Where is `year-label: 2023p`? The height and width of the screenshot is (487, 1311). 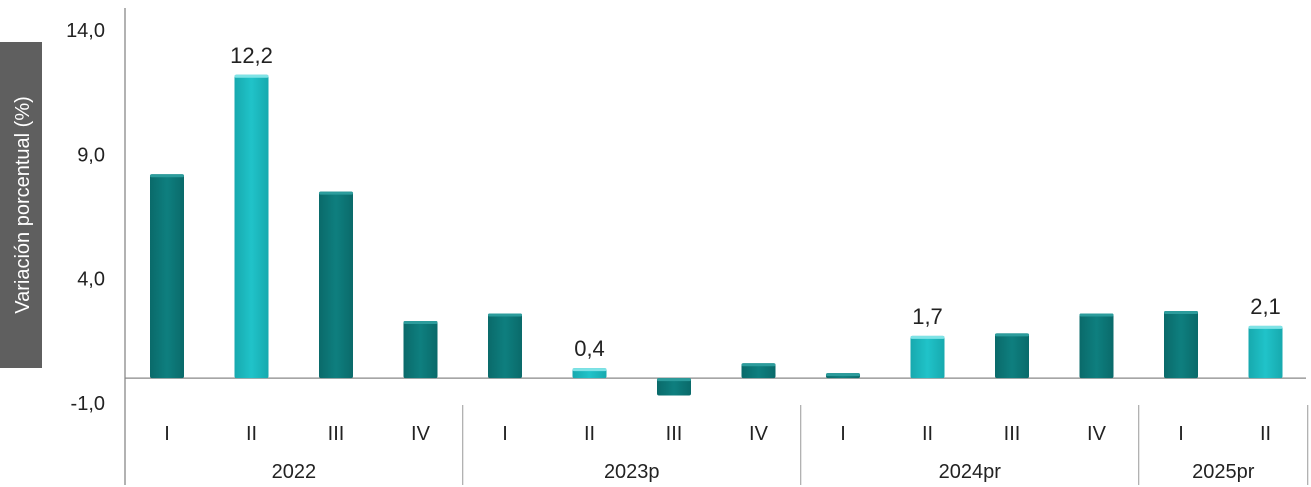
year-label: 2023p is located at coordinates (632, 472).